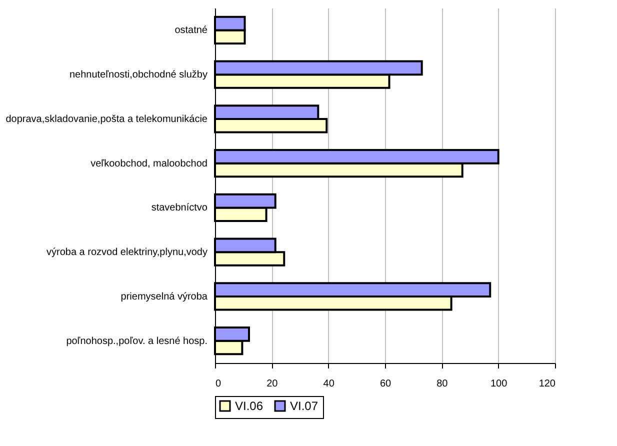  I want to click on y-tick-label: výroba a rozvod elektriny,plynu,vody, so click(127, 252).